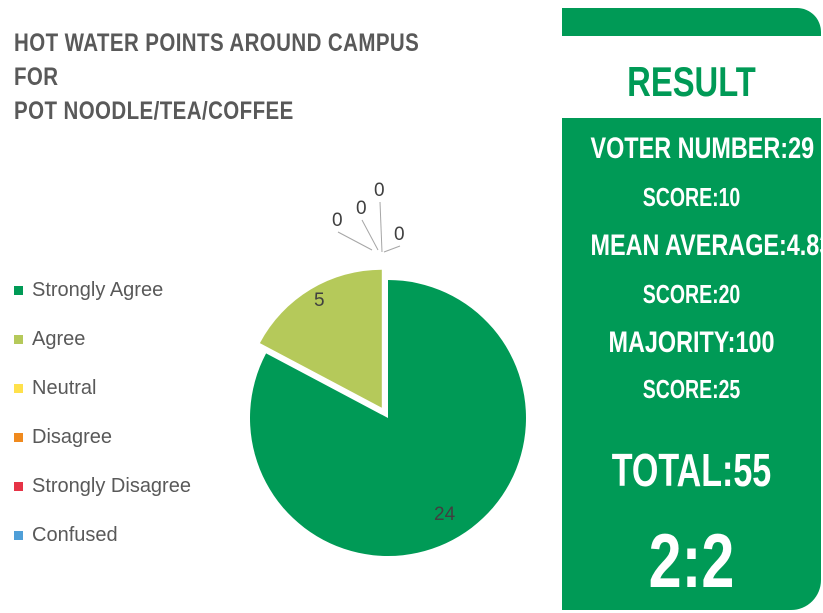 The image size is (823, 613). I want to click on legend-item-strongly-agree: Strongly Agree, so click(102, 290).